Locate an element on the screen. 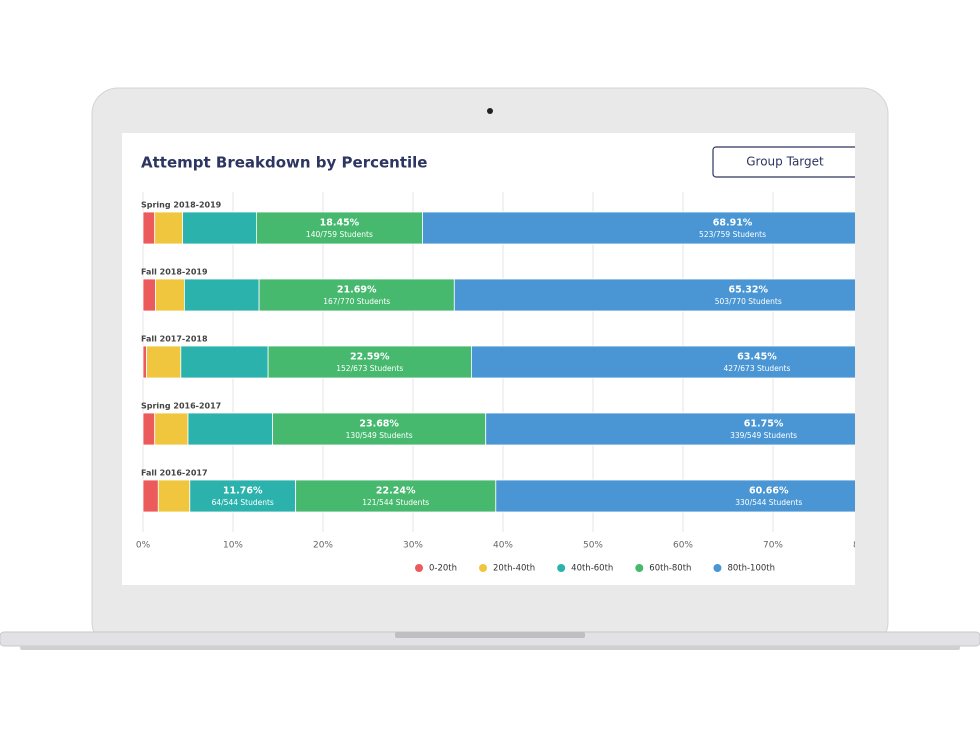 This screenshot has height=752, width=980. laptop-foot is located at coordinates (490, 648).